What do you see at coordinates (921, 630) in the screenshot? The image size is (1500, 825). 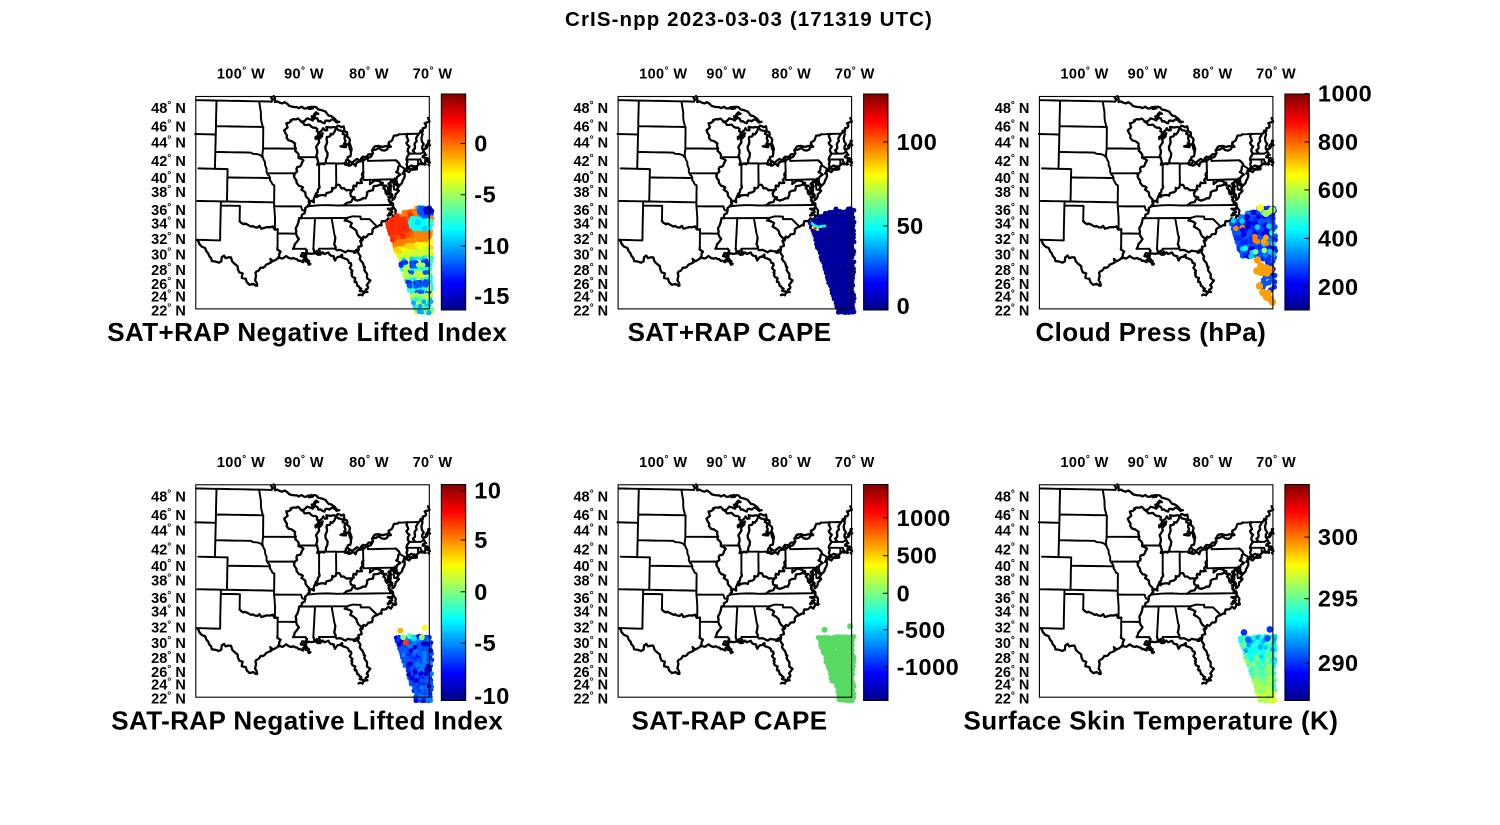 I see `svg-text: -500` at bounding box center [921, 630].